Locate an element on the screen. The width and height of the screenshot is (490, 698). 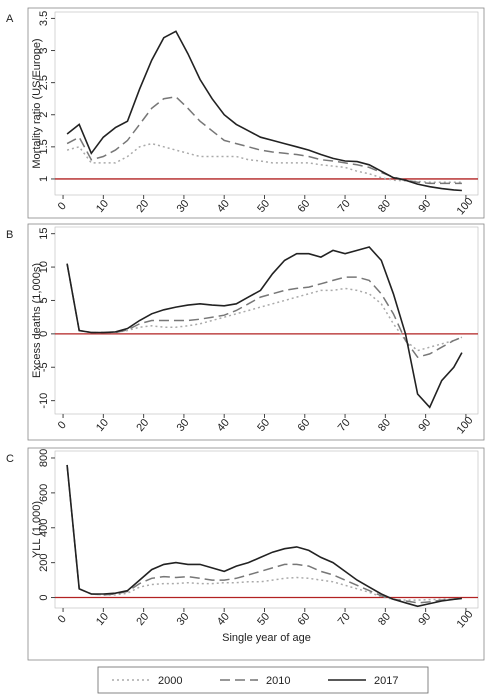
panel-label: C is located at coordinates (10, 459).